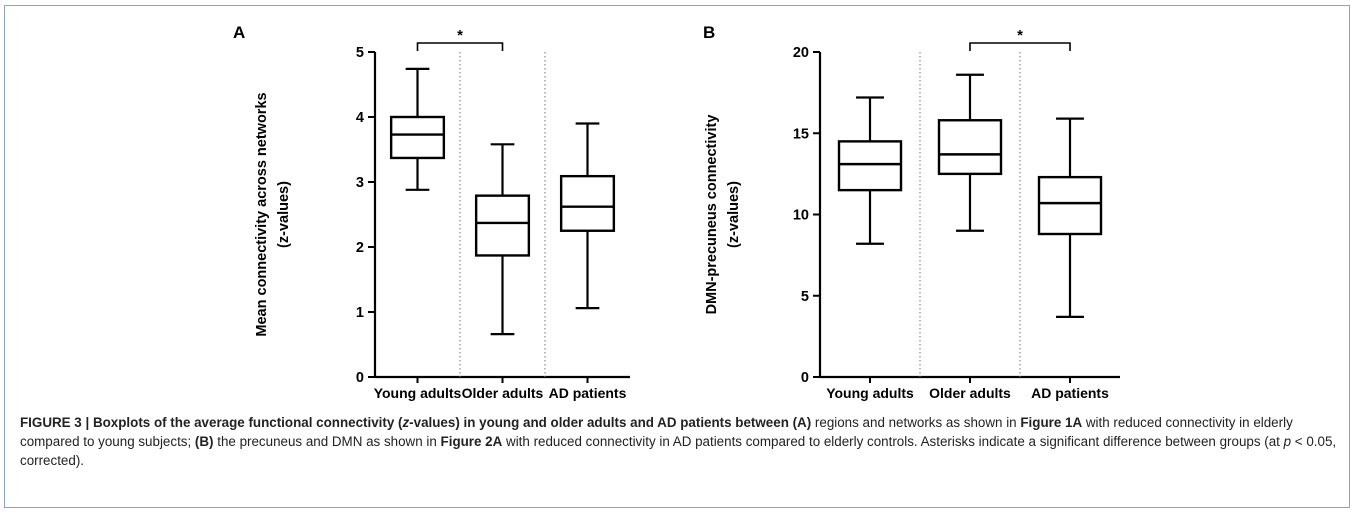 Image resolution: width=1358 pixels, height=517 pixels. I want to click on panel-b-ytick-label: 20, so click(801, 53).